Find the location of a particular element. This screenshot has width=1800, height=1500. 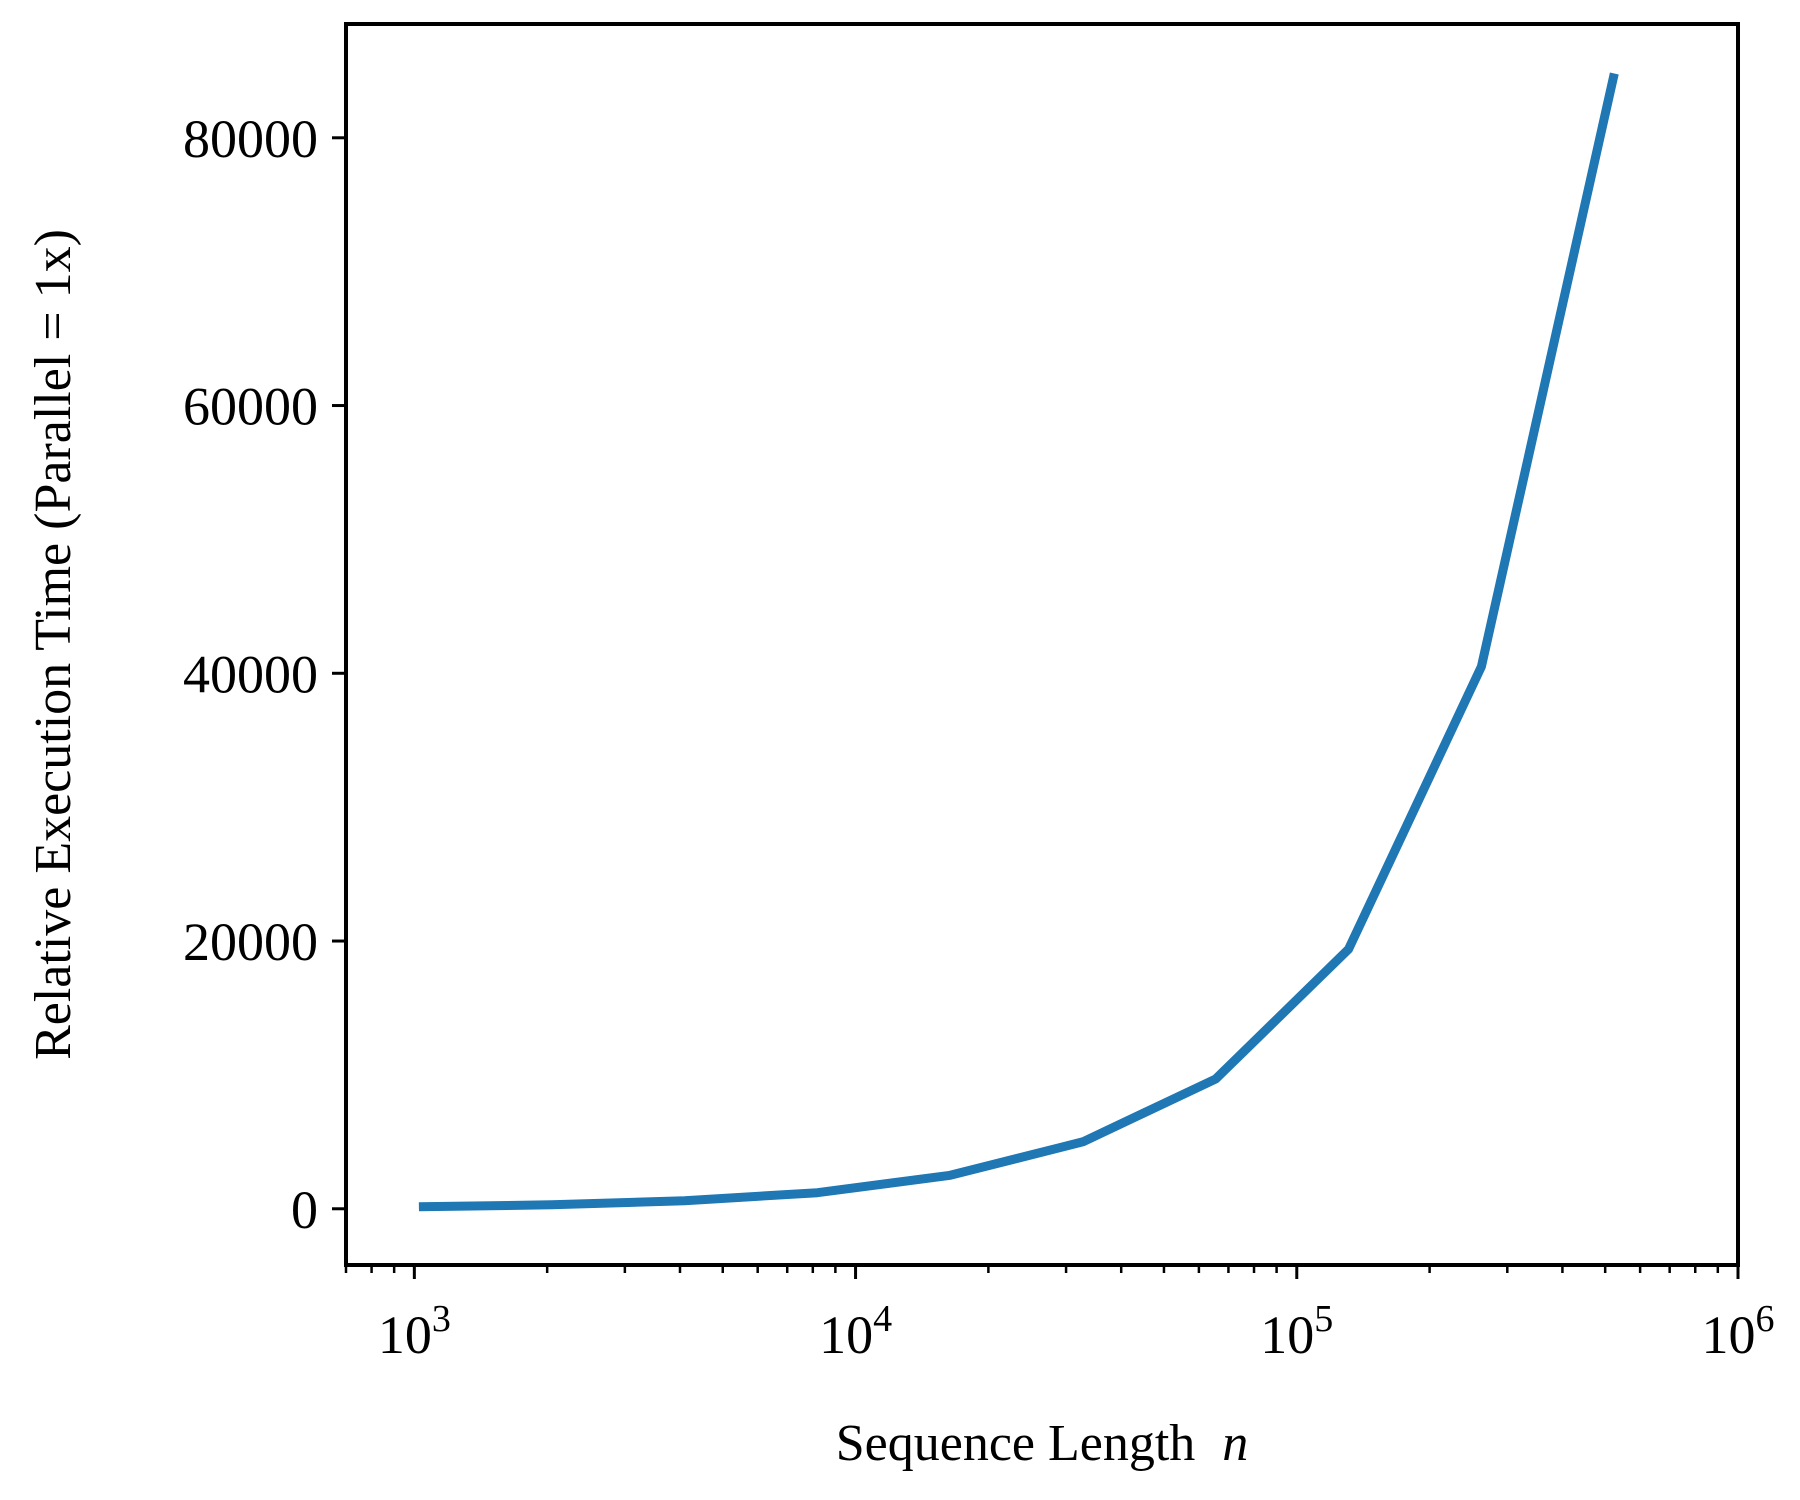

x-tick-label: 10³ is located at coordinates (414, 1331).